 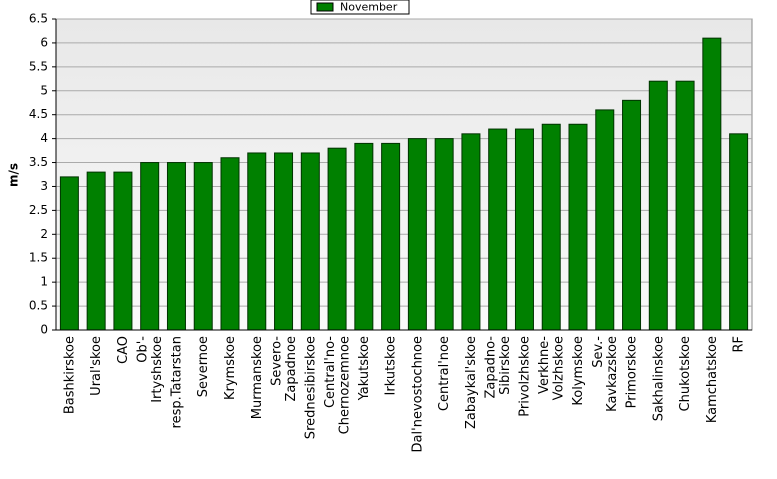 I want to click on y-tick-label: 1.5, so click(x=38, y=258).